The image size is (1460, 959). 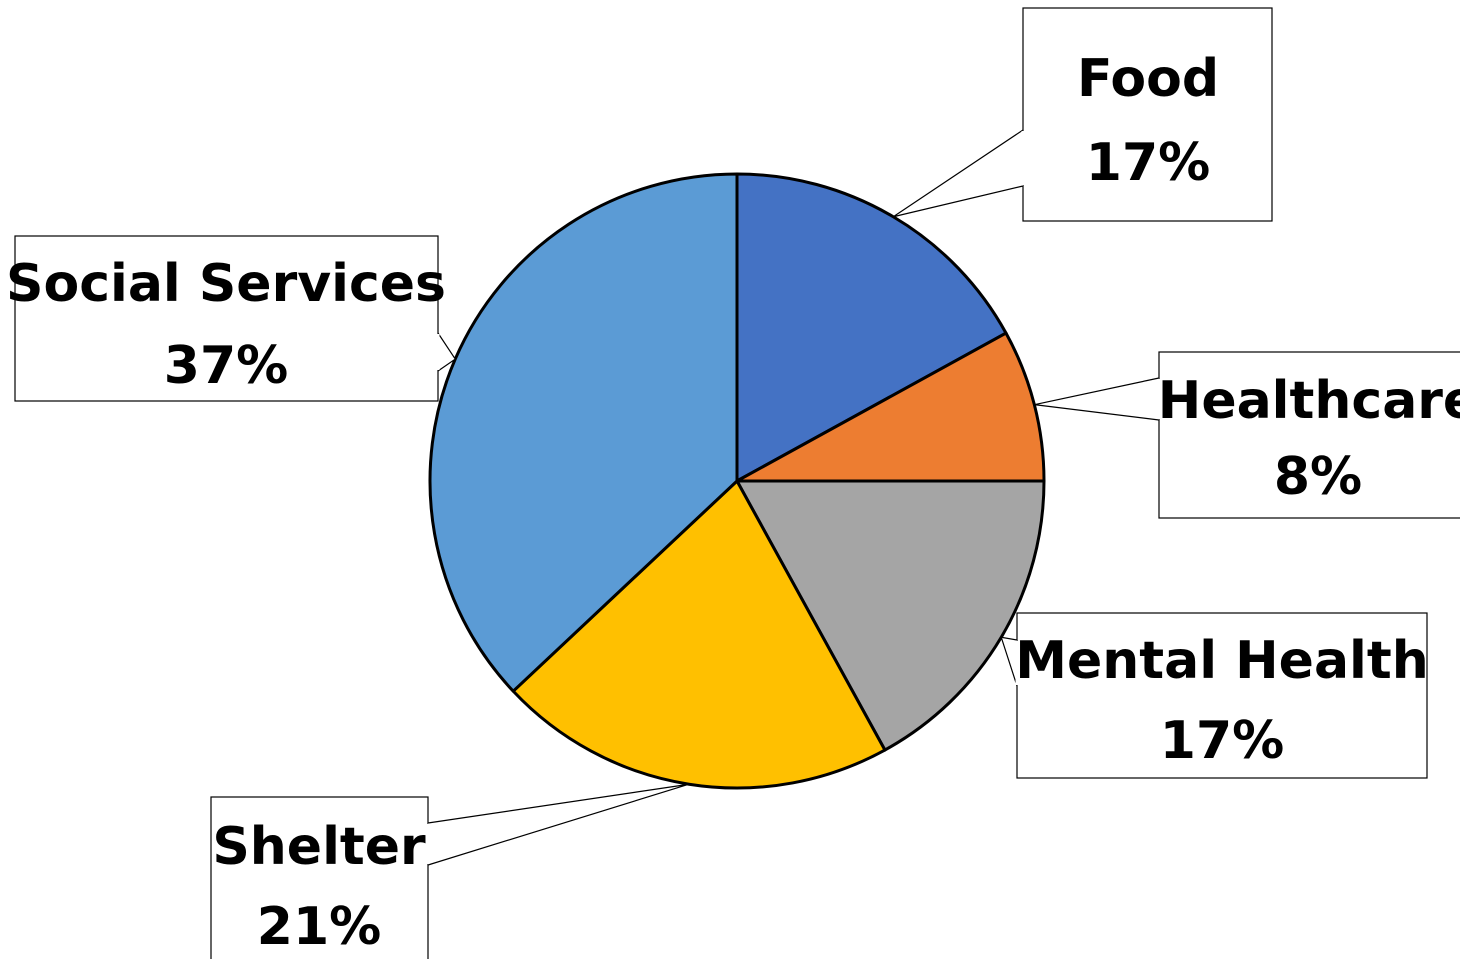 I want to click on callout-category-label: Food, so click(x=1148, y=79).